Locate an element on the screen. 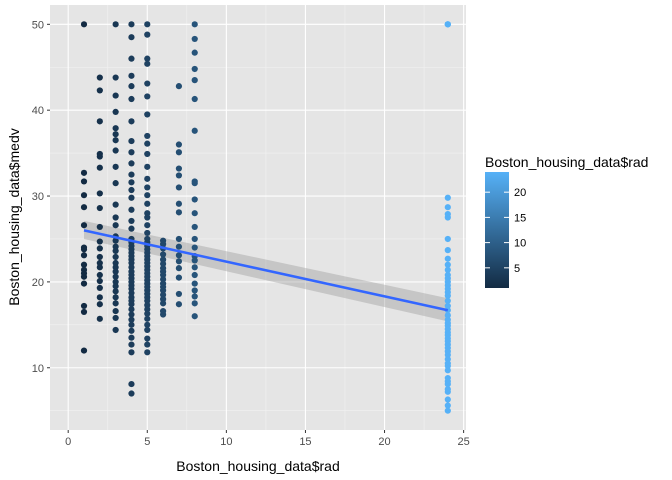 Image resolution: width=672 pixels, height=480 pixels. legend-tick-label: 20 is located at coordinates (520, 193).